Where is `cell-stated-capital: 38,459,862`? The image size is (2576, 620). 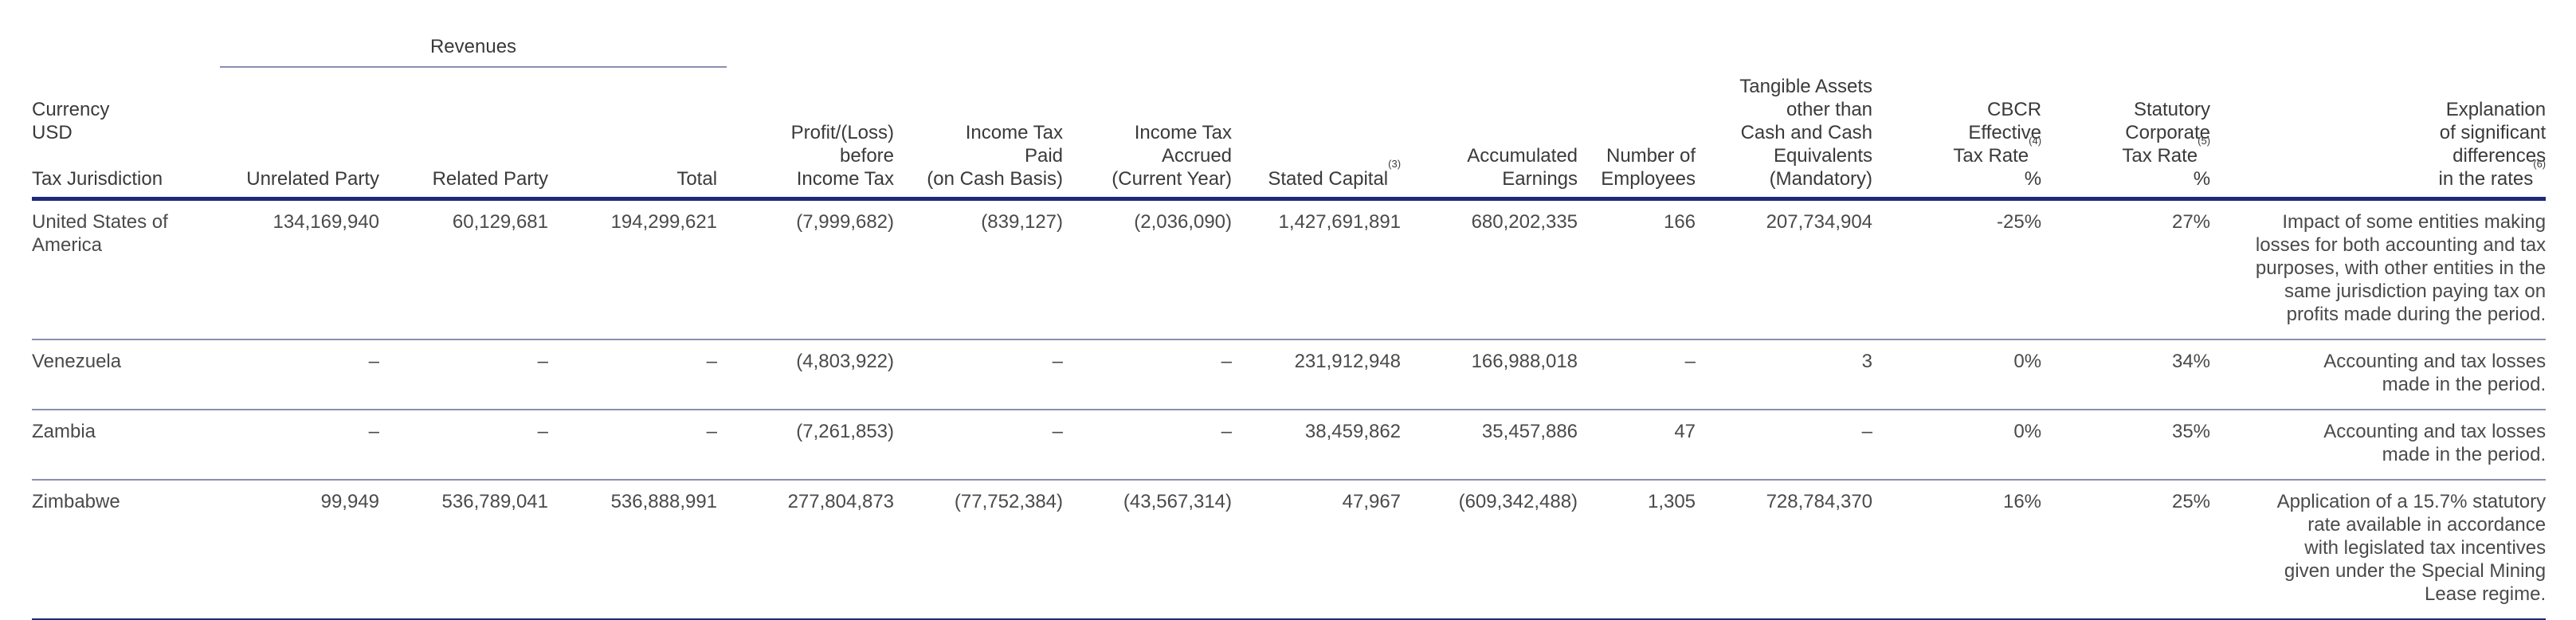
cell-stated-capital: 38,459,862 is located at coordinates (1353, 431).